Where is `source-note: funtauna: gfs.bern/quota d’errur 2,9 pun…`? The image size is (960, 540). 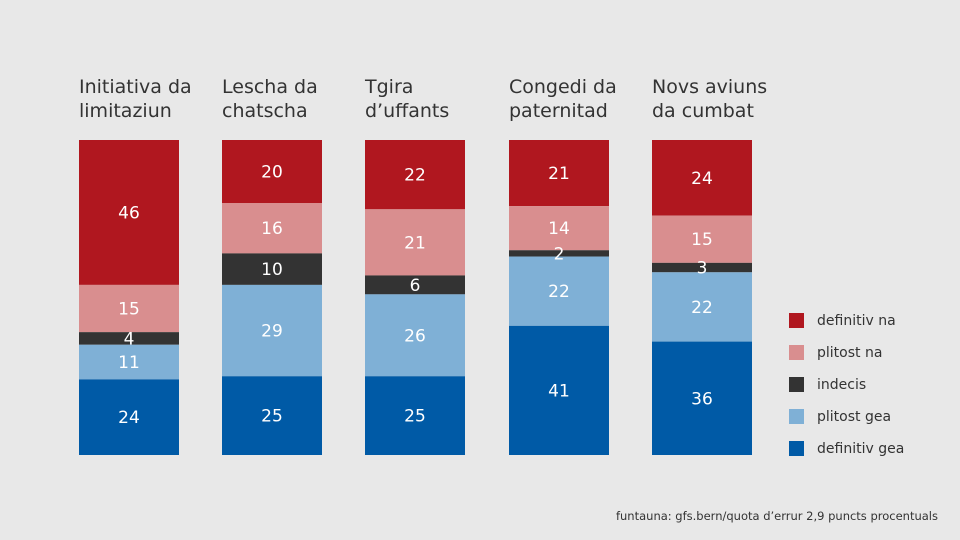
source-note: funtauna: gfs.bern/quota d’errur 2,9 pun… is located at coordinates (776, 516).